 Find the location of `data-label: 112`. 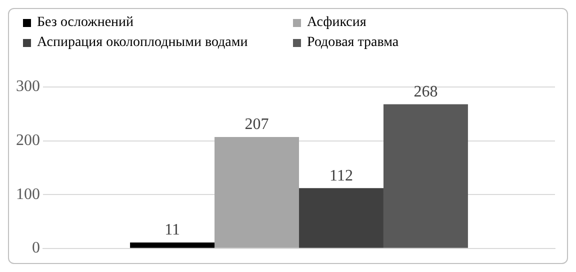

data-label: 112 is located at coordinates (341, 175).